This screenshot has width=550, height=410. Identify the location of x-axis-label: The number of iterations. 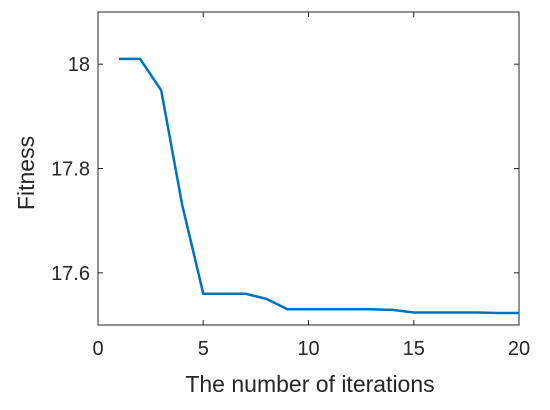
(309, 384).